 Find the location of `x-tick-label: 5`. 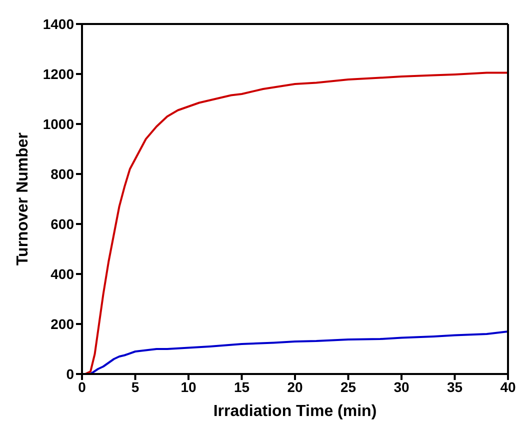

x-tick-label: 5 is located at coordinates (135, 386).